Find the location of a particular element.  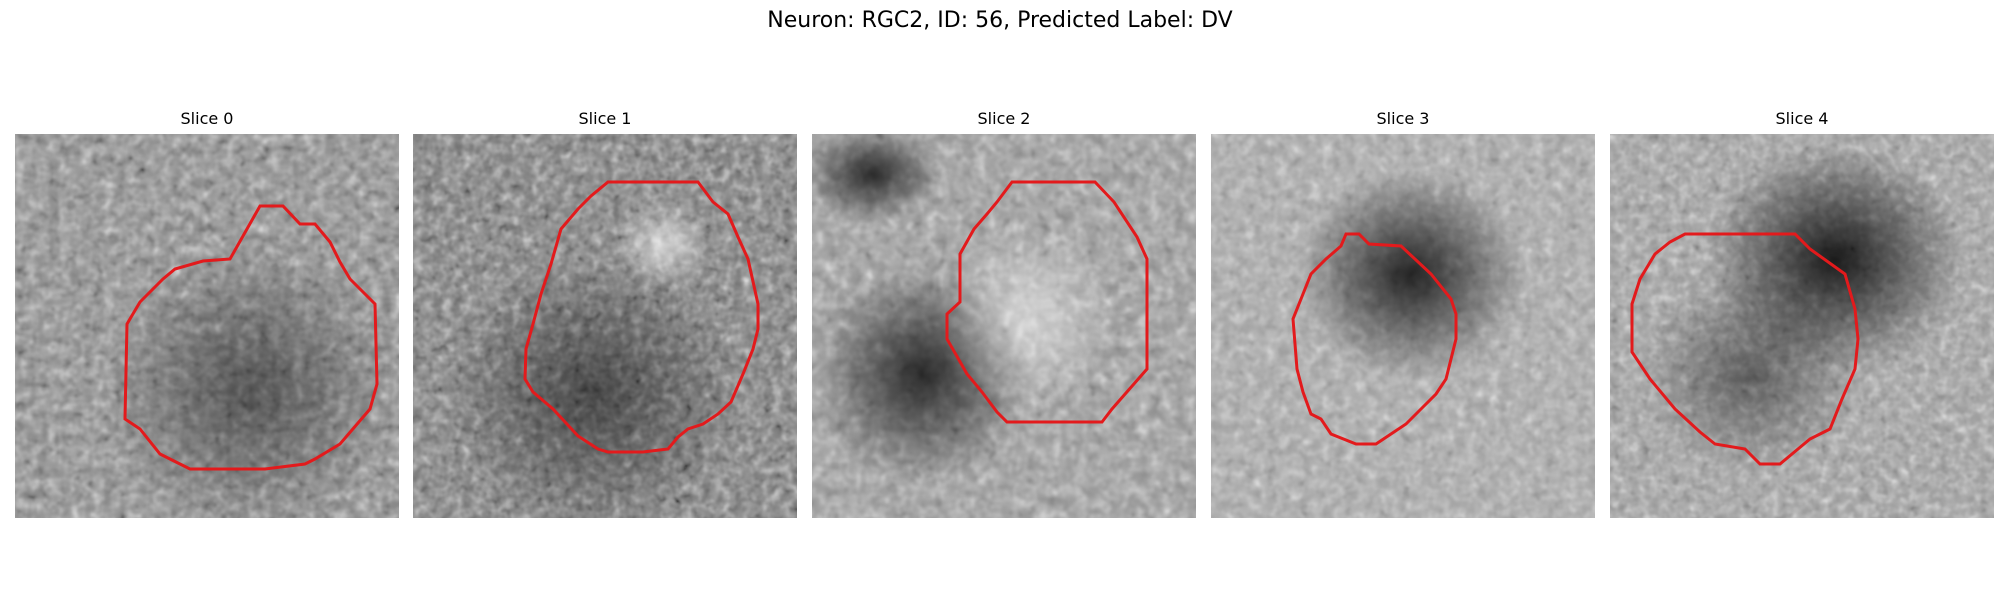

slice-title-0: Slice 0 is located at coordinates (207, 118).